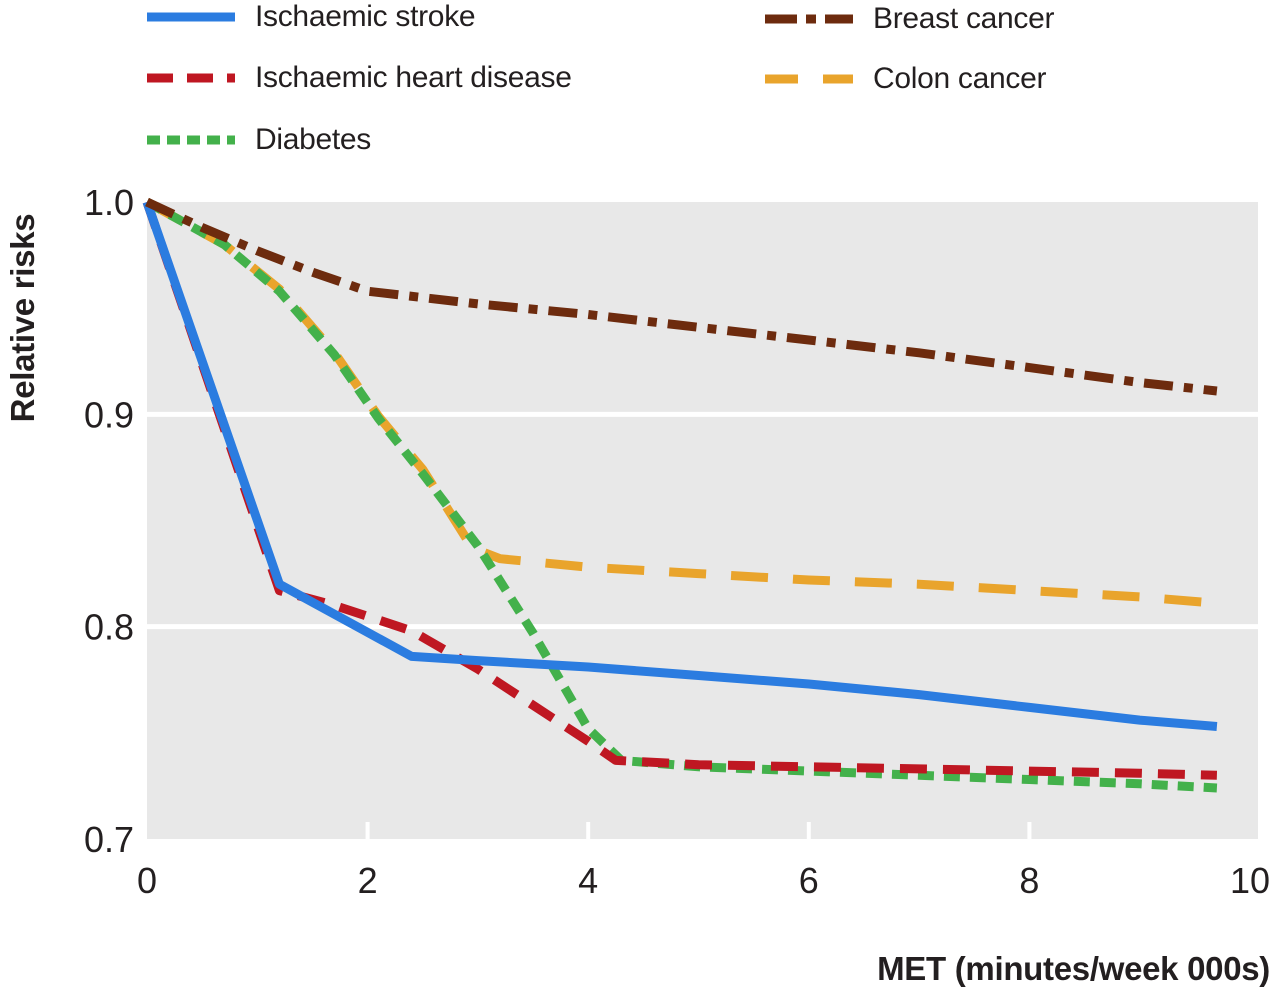 Image resolution: width=1280 pixels, height=997 pixels. I want to click on legend-item-ischaemic-stroke: Ischaemic stroke, so click(310, 17).